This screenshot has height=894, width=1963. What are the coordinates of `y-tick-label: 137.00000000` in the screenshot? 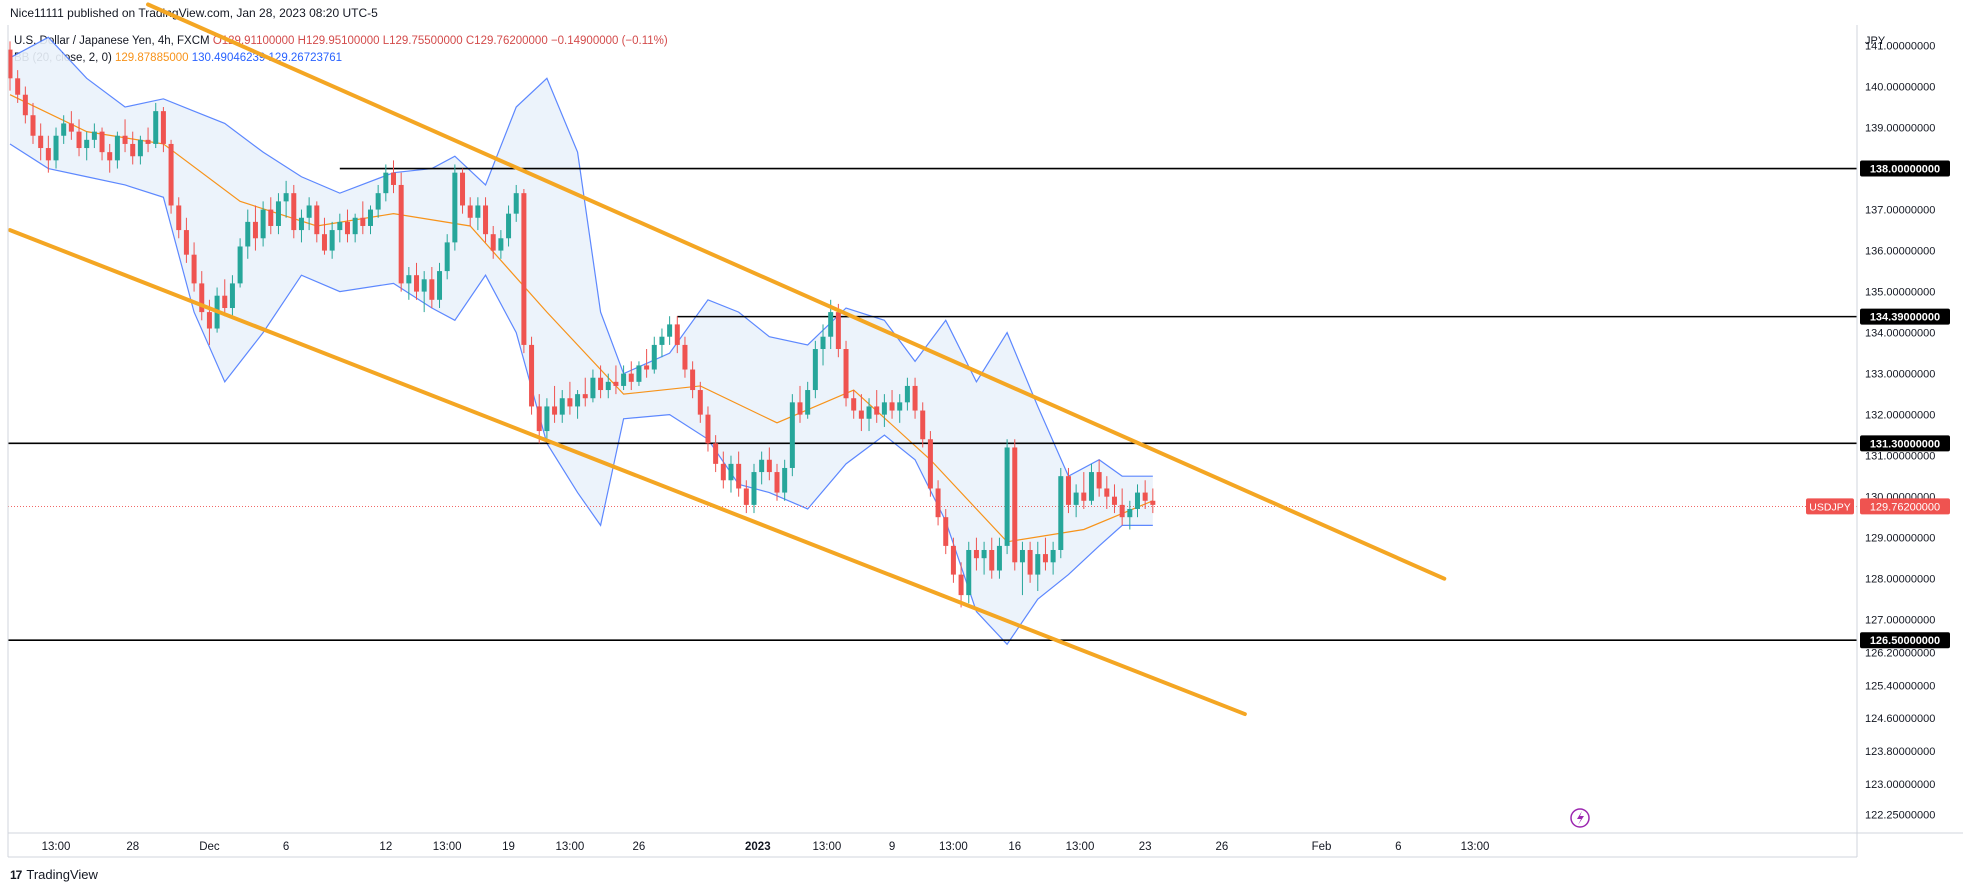 It's located at (1900, 211).